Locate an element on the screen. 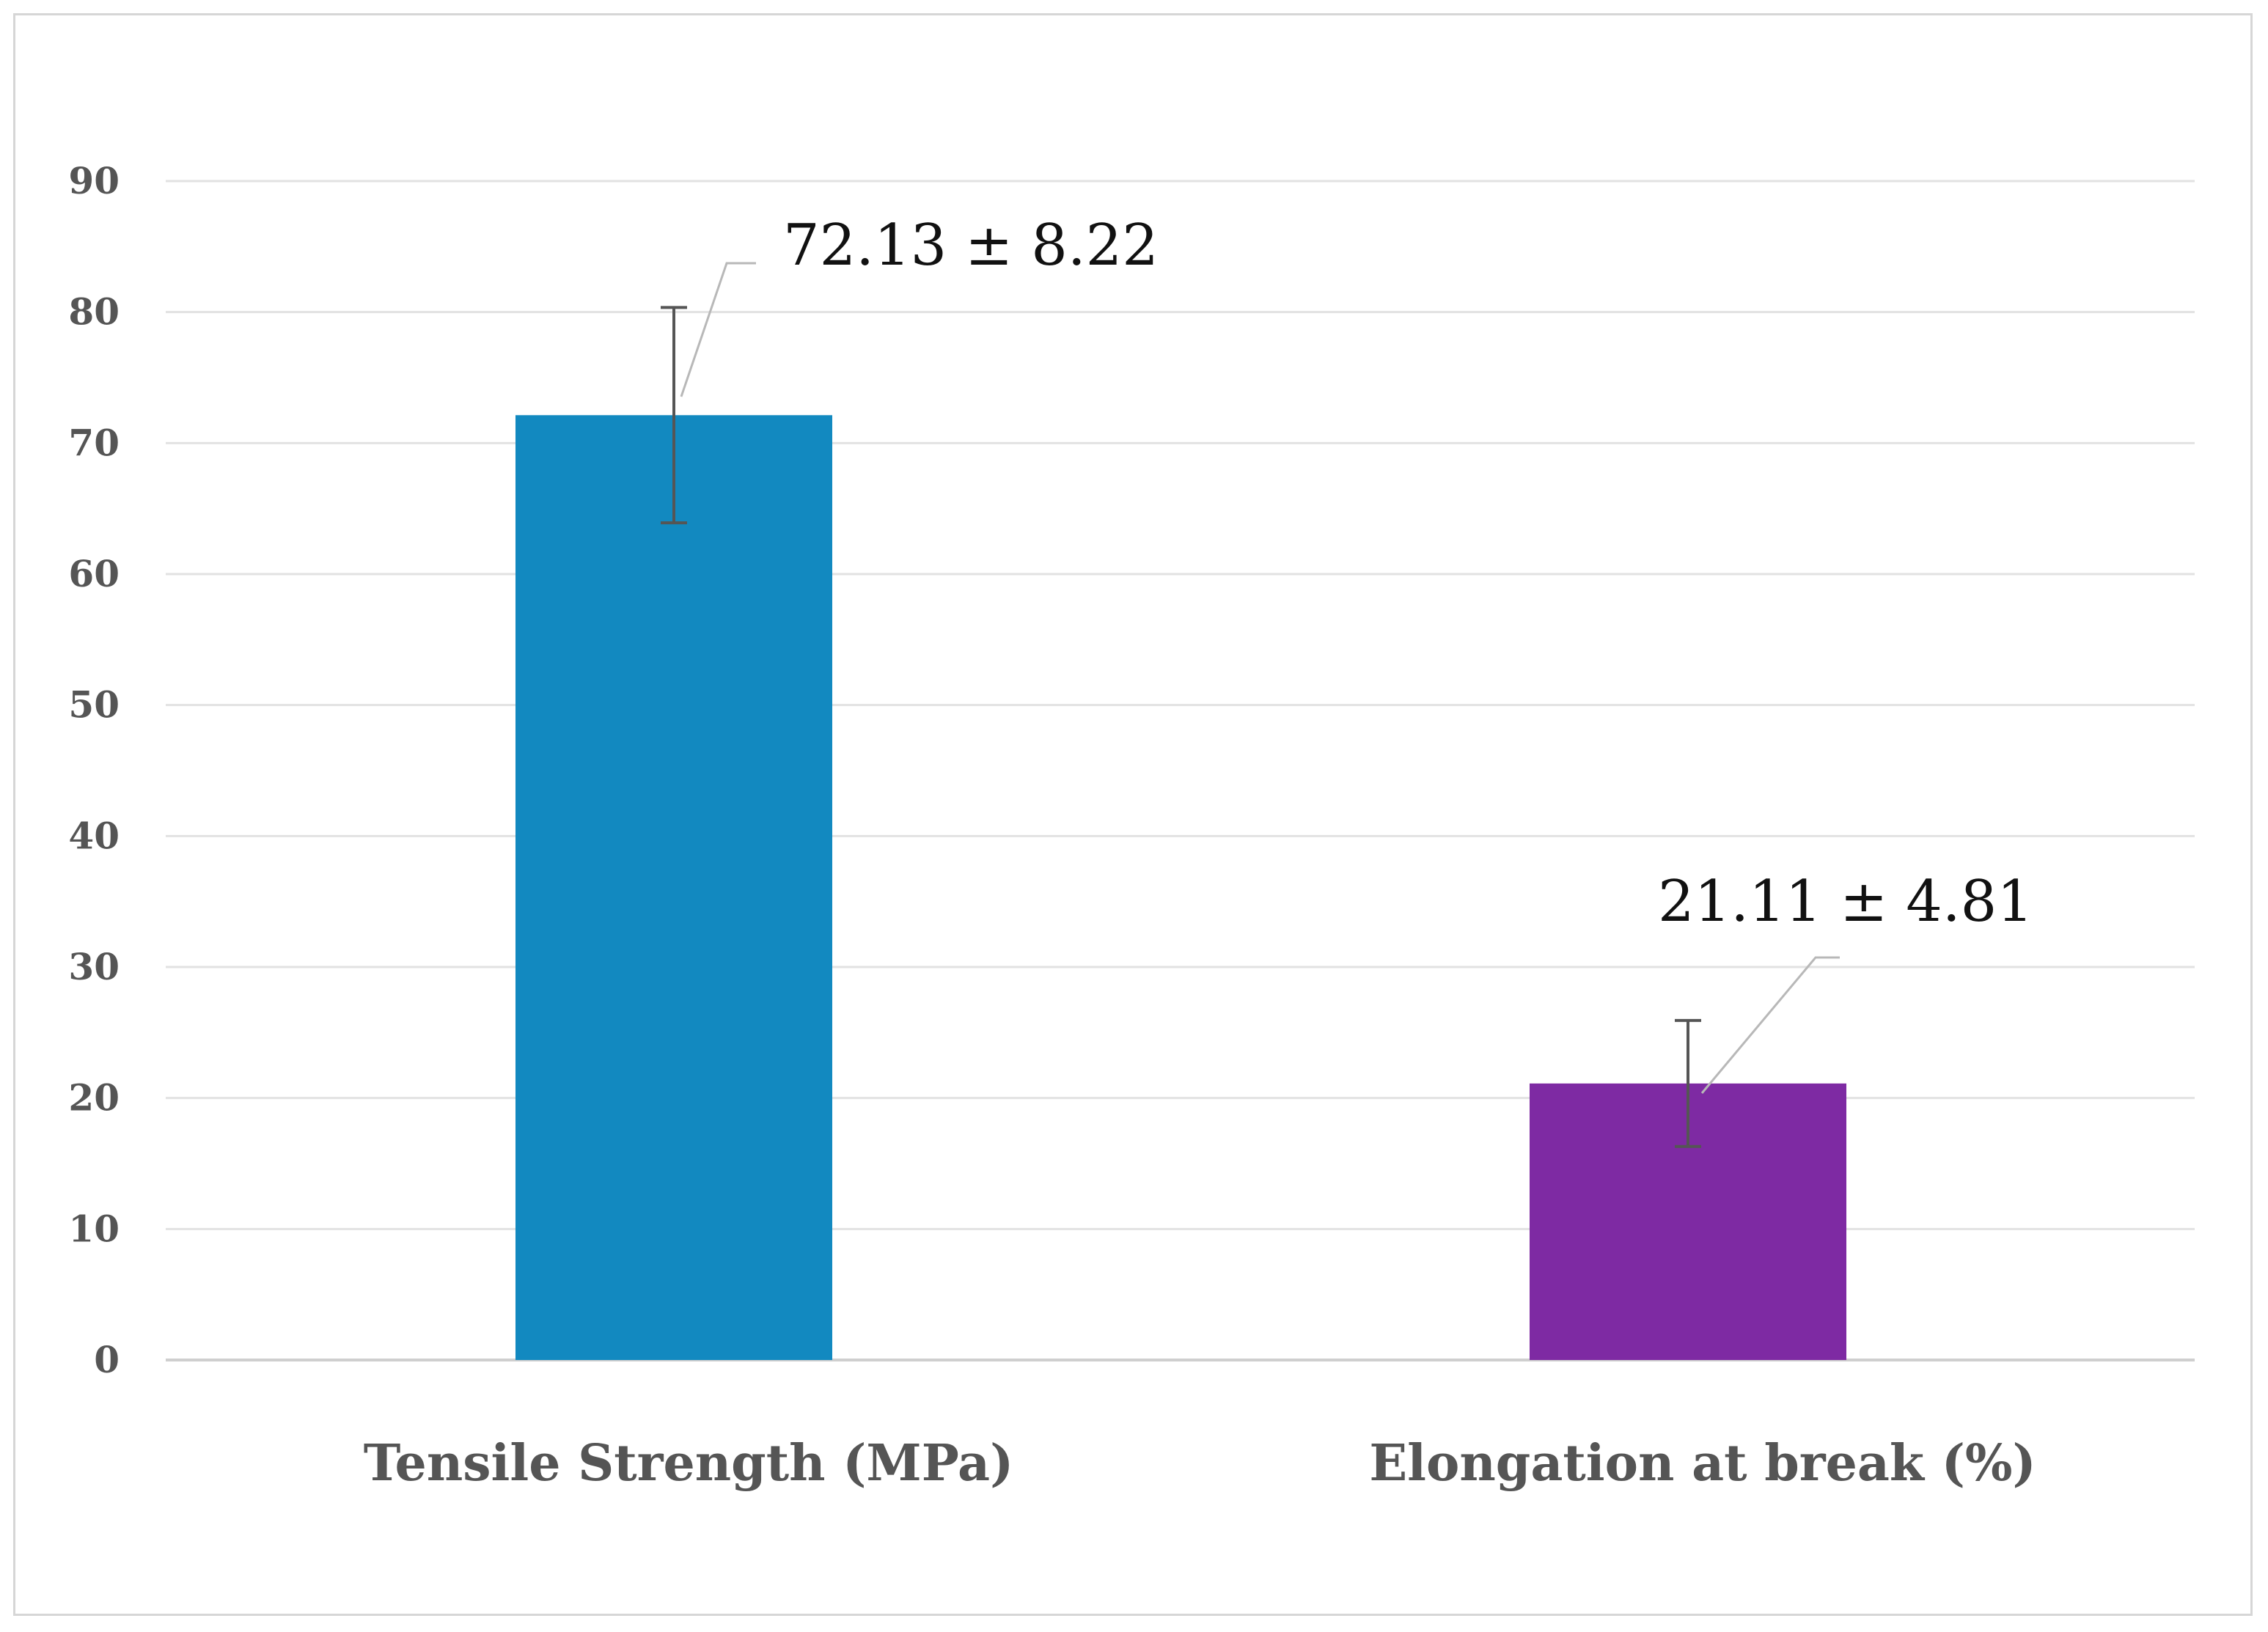  y-tick-label-10: 10 is located at coordinates (94, 1228).